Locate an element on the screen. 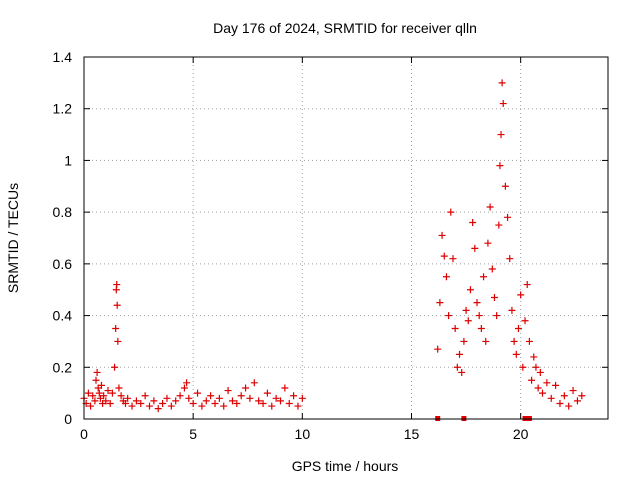 This screenshot has height=480, width=640. y-tick-label: 0.6 is located at coordinates (63, 264).